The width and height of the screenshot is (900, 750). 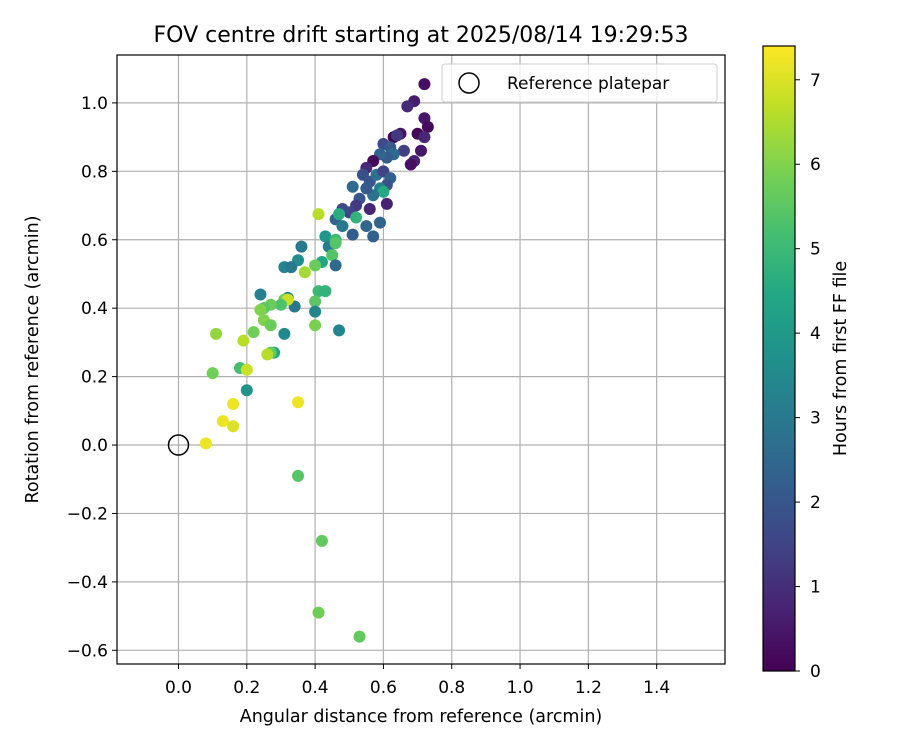 I want to click on y-axis-ticks: −0.6 −0.4 −0.2 0.0 0.2 0.4 0.6 0.8 1.0, so click(x=92, y=377).